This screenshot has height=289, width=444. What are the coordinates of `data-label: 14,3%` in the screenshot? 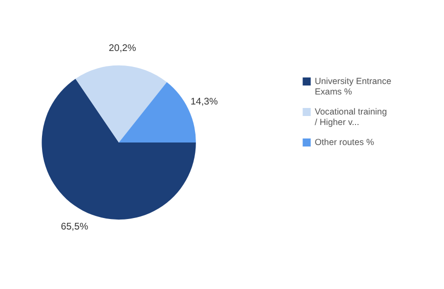 It's located at (204, 102).